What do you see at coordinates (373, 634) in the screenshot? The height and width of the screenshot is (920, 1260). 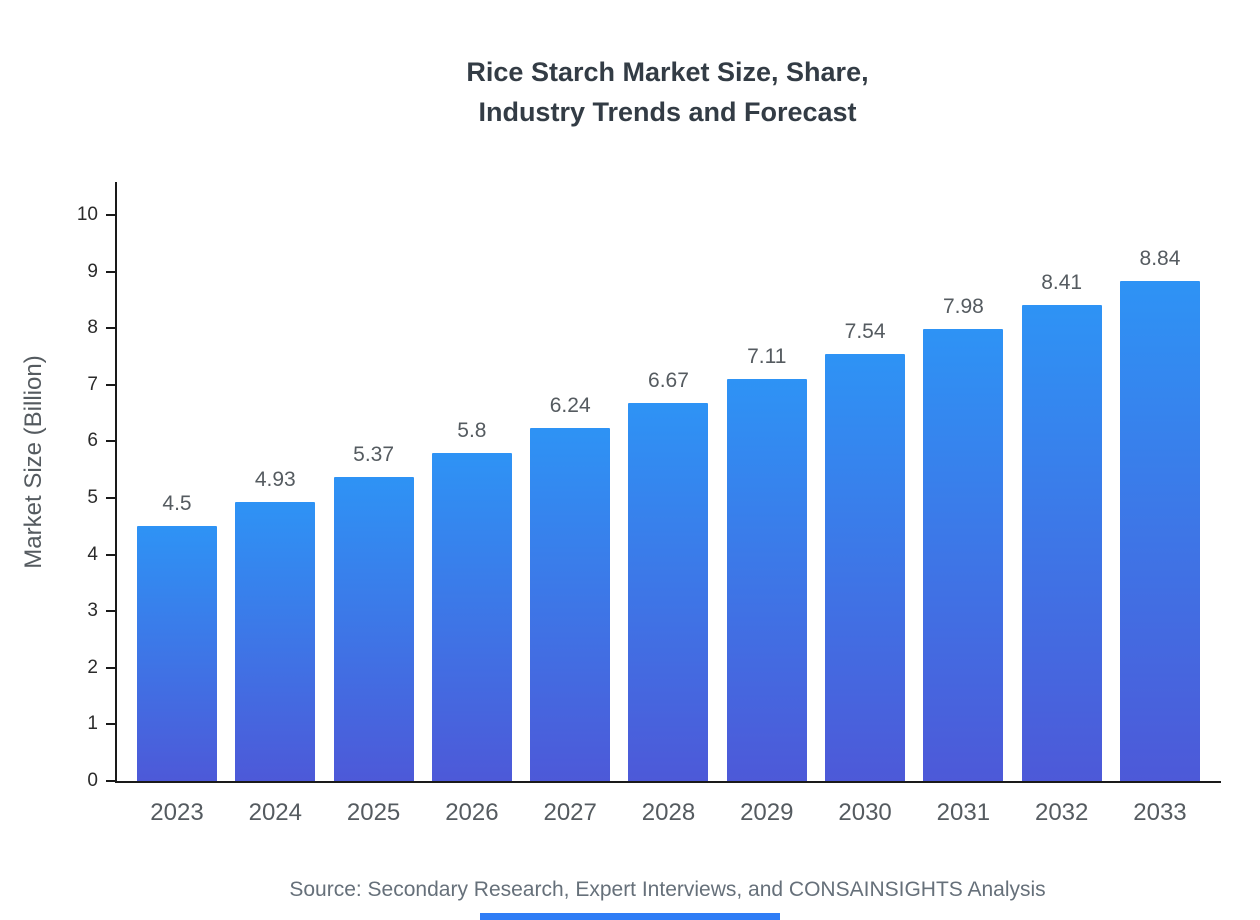 I see `bar: 5.37 2025` at bounding box center [373, 634].